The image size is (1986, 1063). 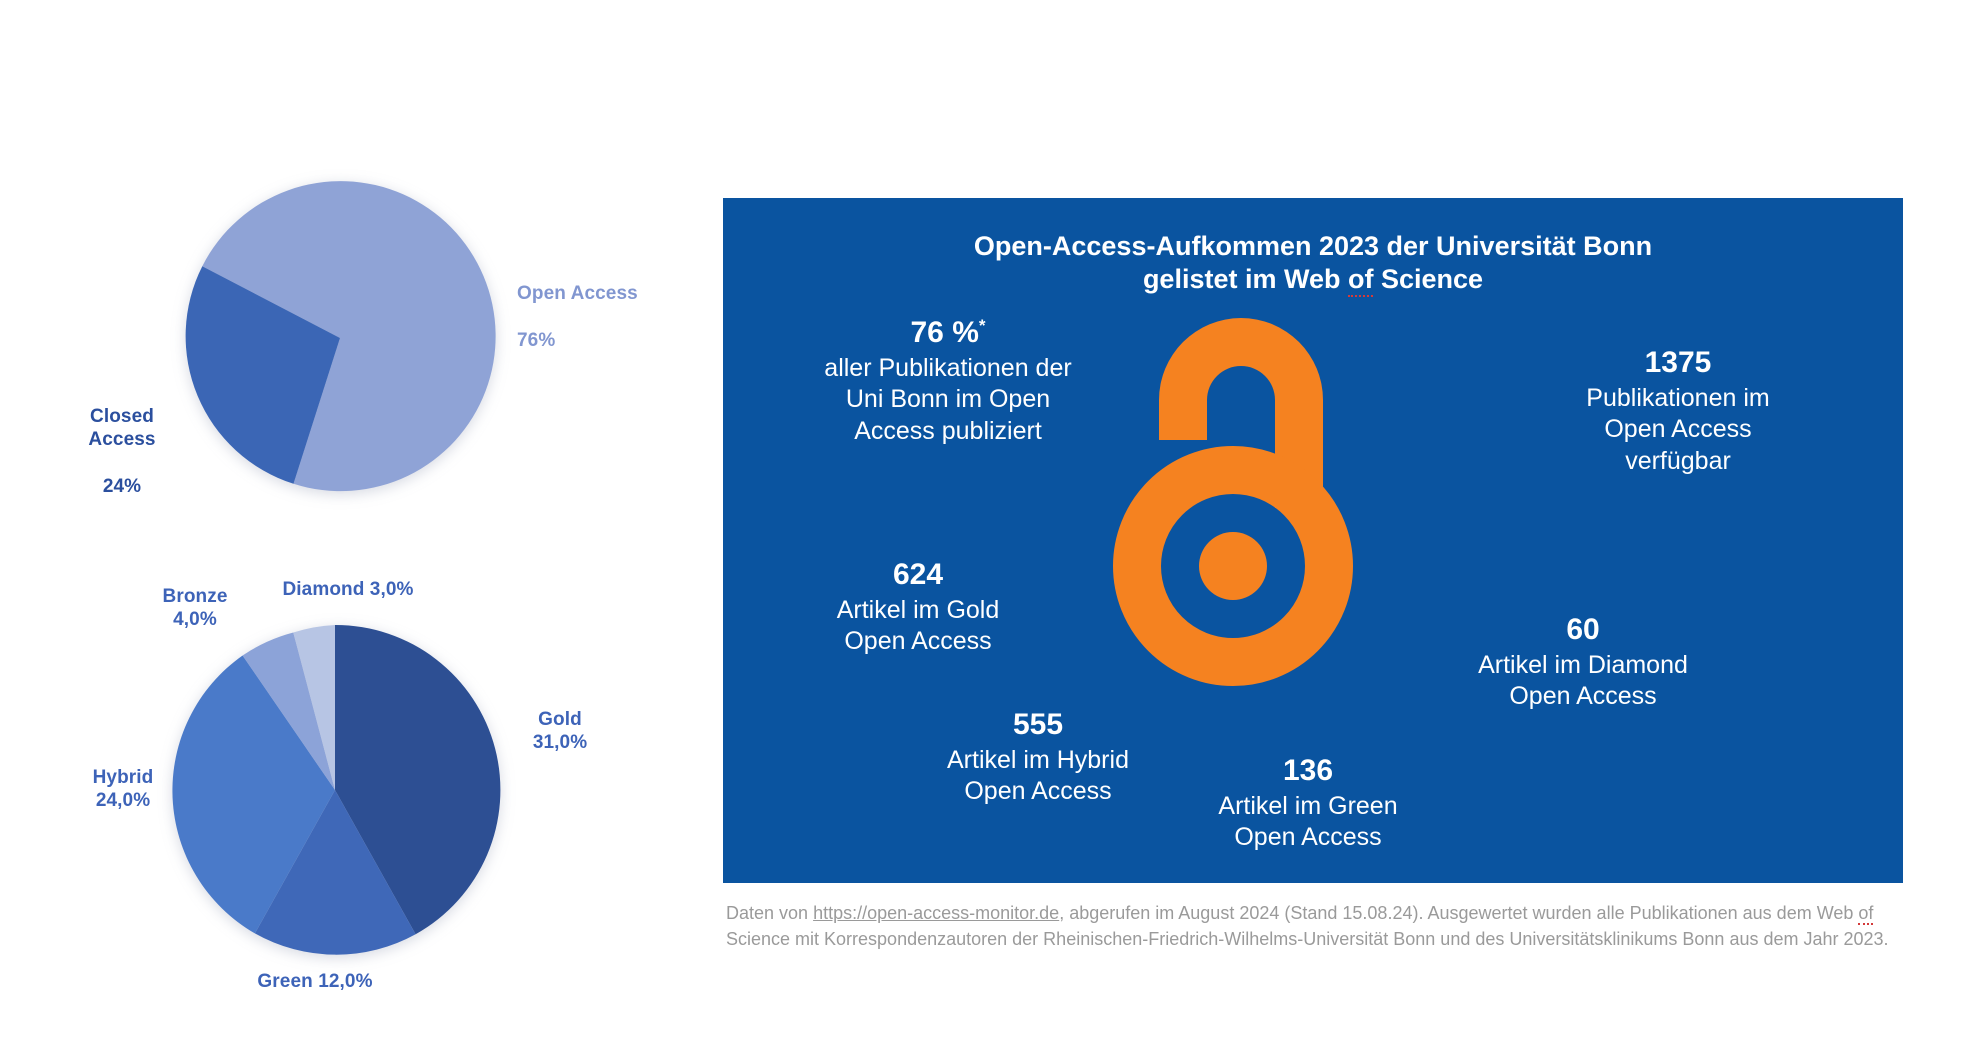 I want to click on pie-label-closed-access-value: 24%, so click(x=122, y=486).